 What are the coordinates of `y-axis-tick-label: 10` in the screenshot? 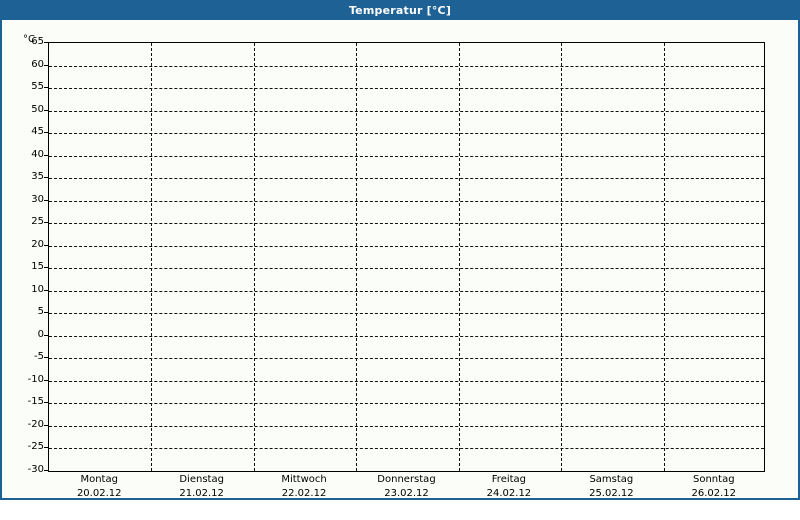 It's located at (37, 289).